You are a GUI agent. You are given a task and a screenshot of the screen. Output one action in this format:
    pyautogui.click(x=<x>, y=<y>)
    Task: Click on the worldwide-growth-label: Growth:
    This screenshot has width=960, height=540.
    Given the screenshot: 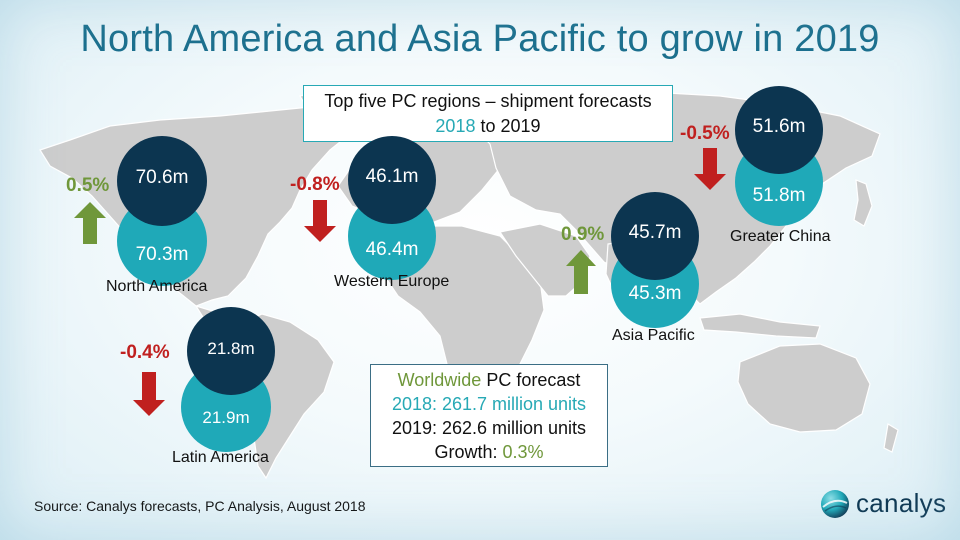 What is the action you would take?
    pyautogui.click(x=466, y=452)
    